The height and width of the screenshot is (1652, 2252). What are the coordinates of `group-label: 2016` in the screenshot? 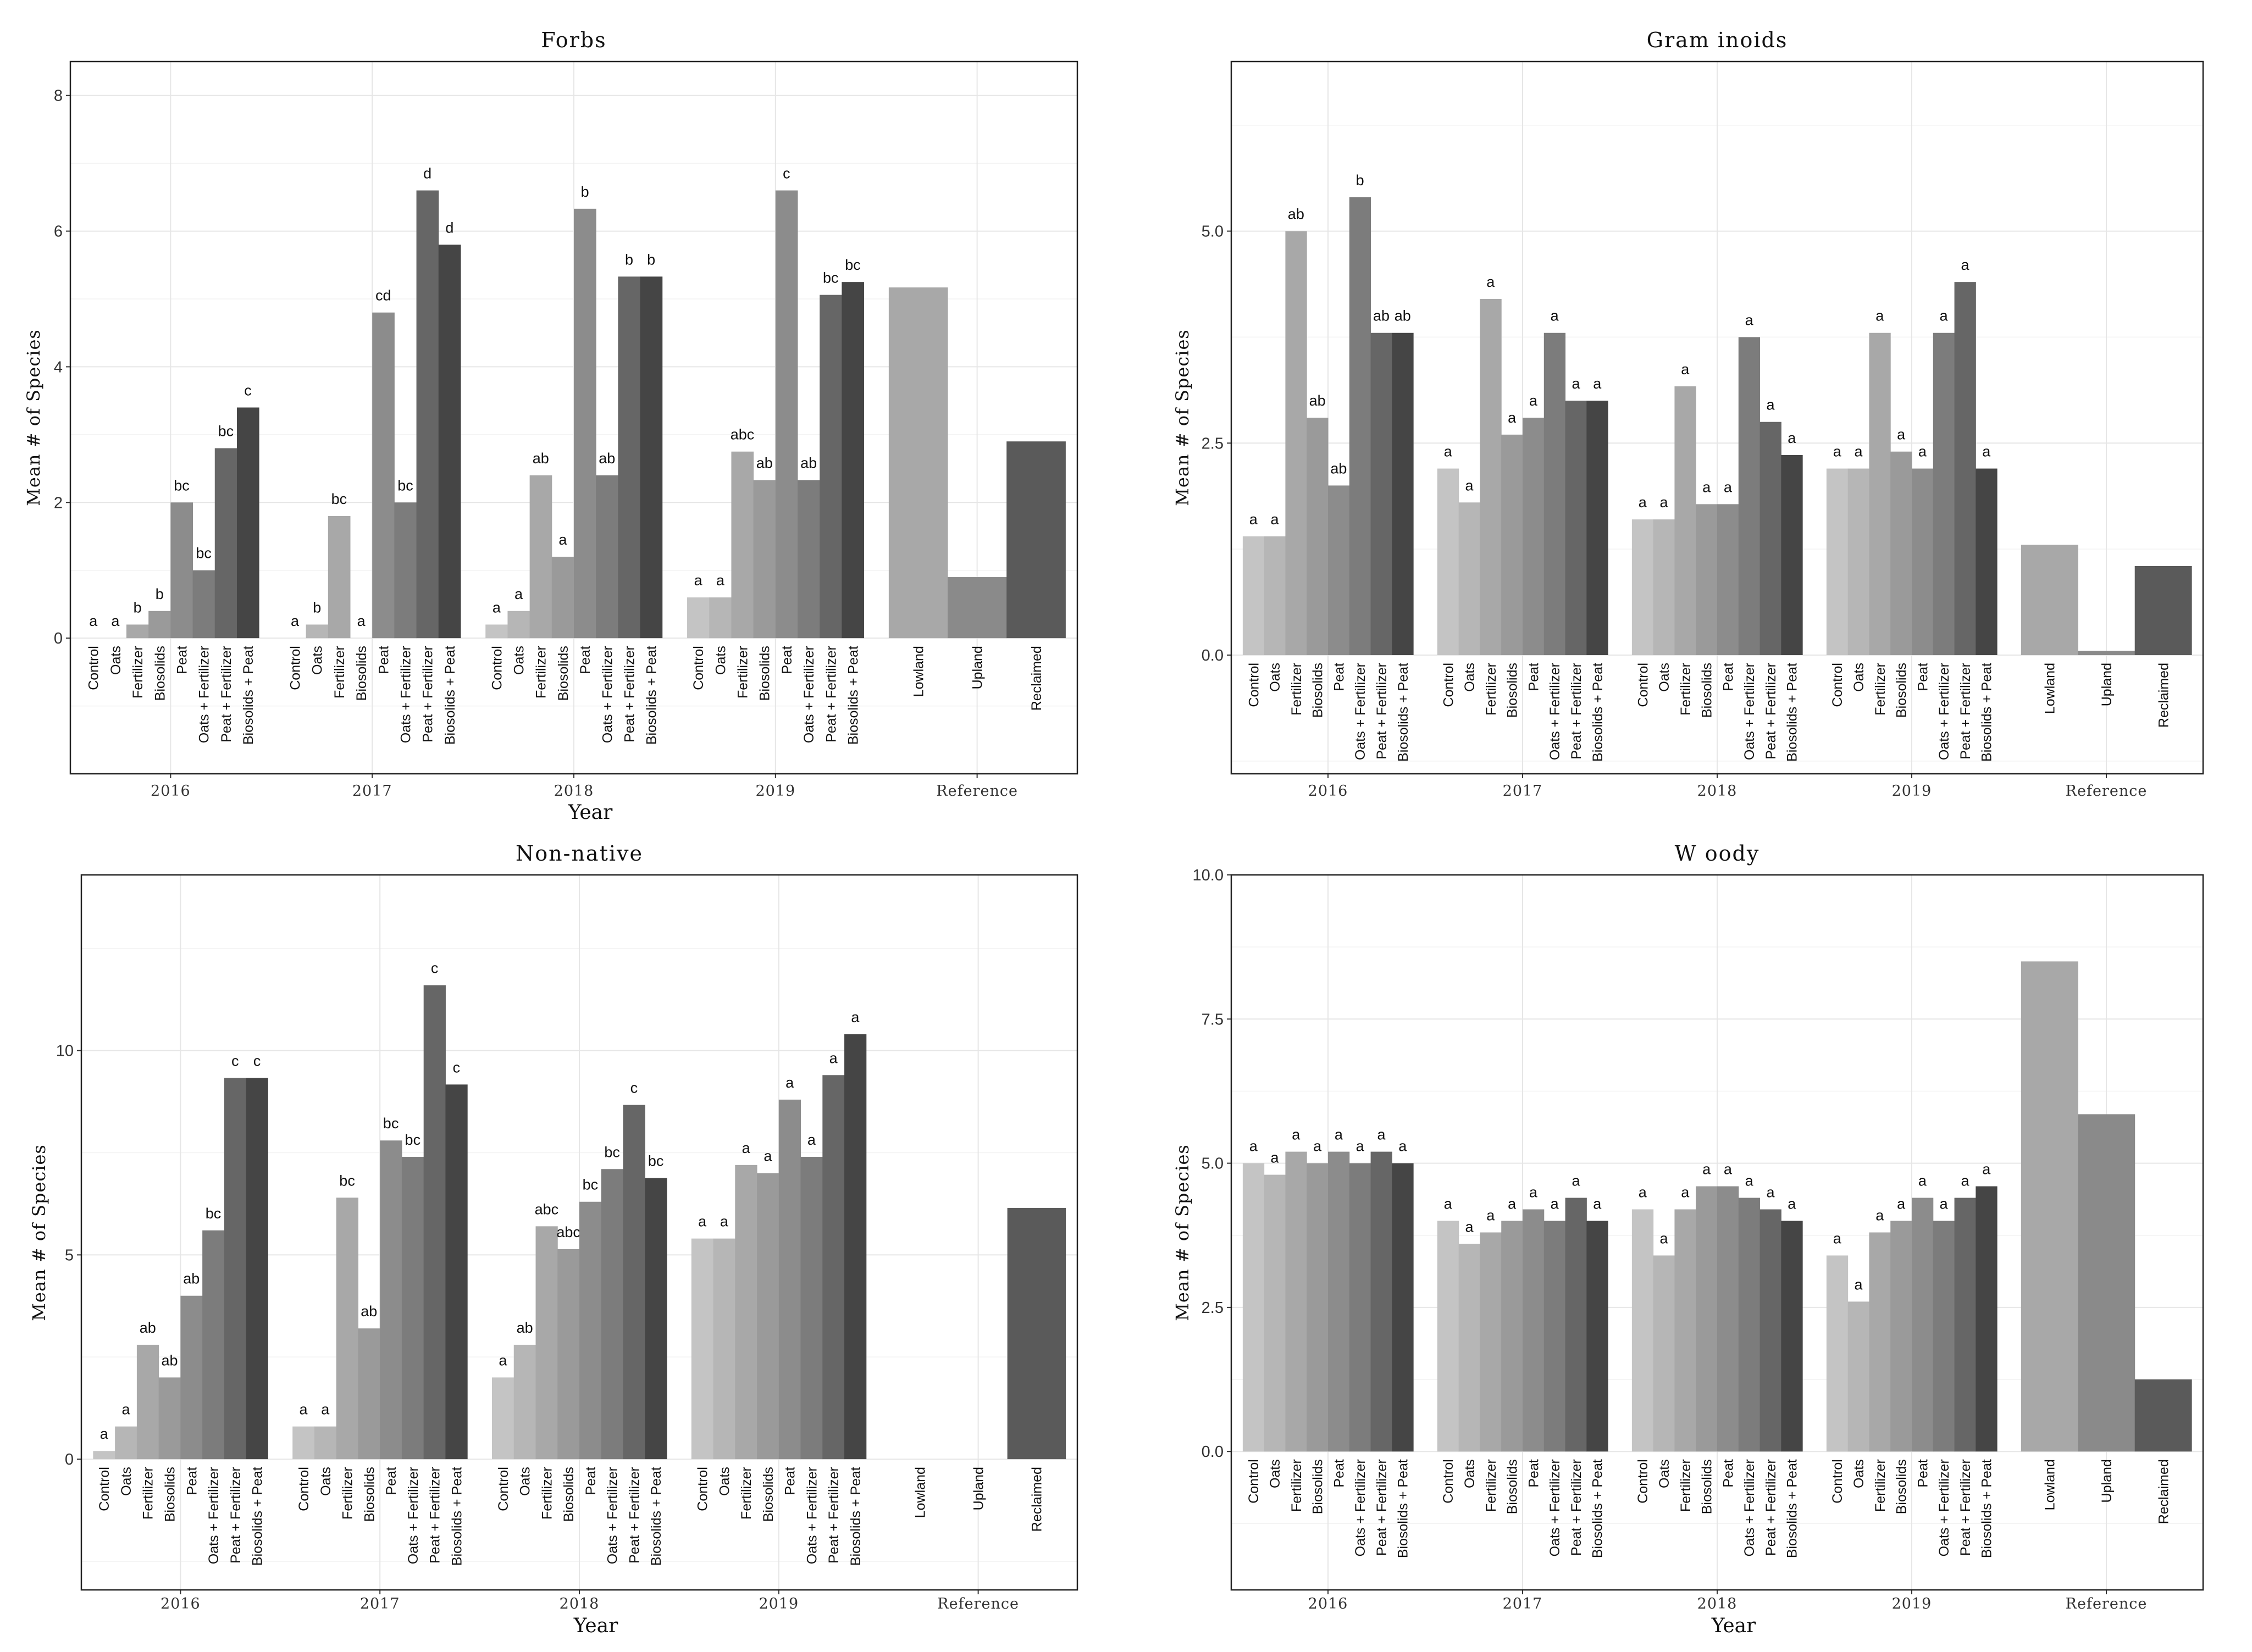 It's located at (171, 791).